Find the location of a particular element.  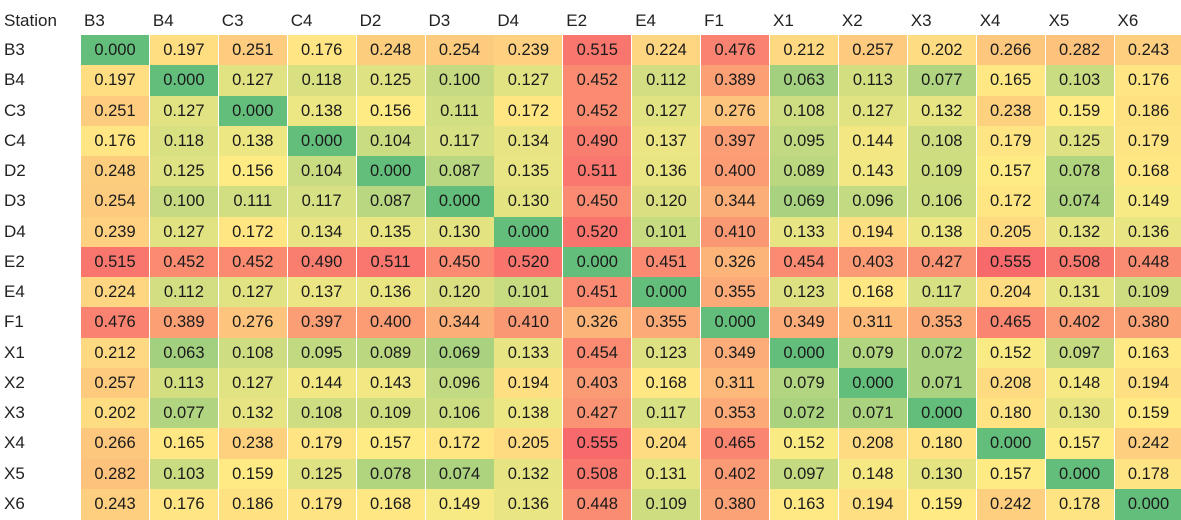

heatmap-cell: 0.132 is located at coordinates (528, 474).